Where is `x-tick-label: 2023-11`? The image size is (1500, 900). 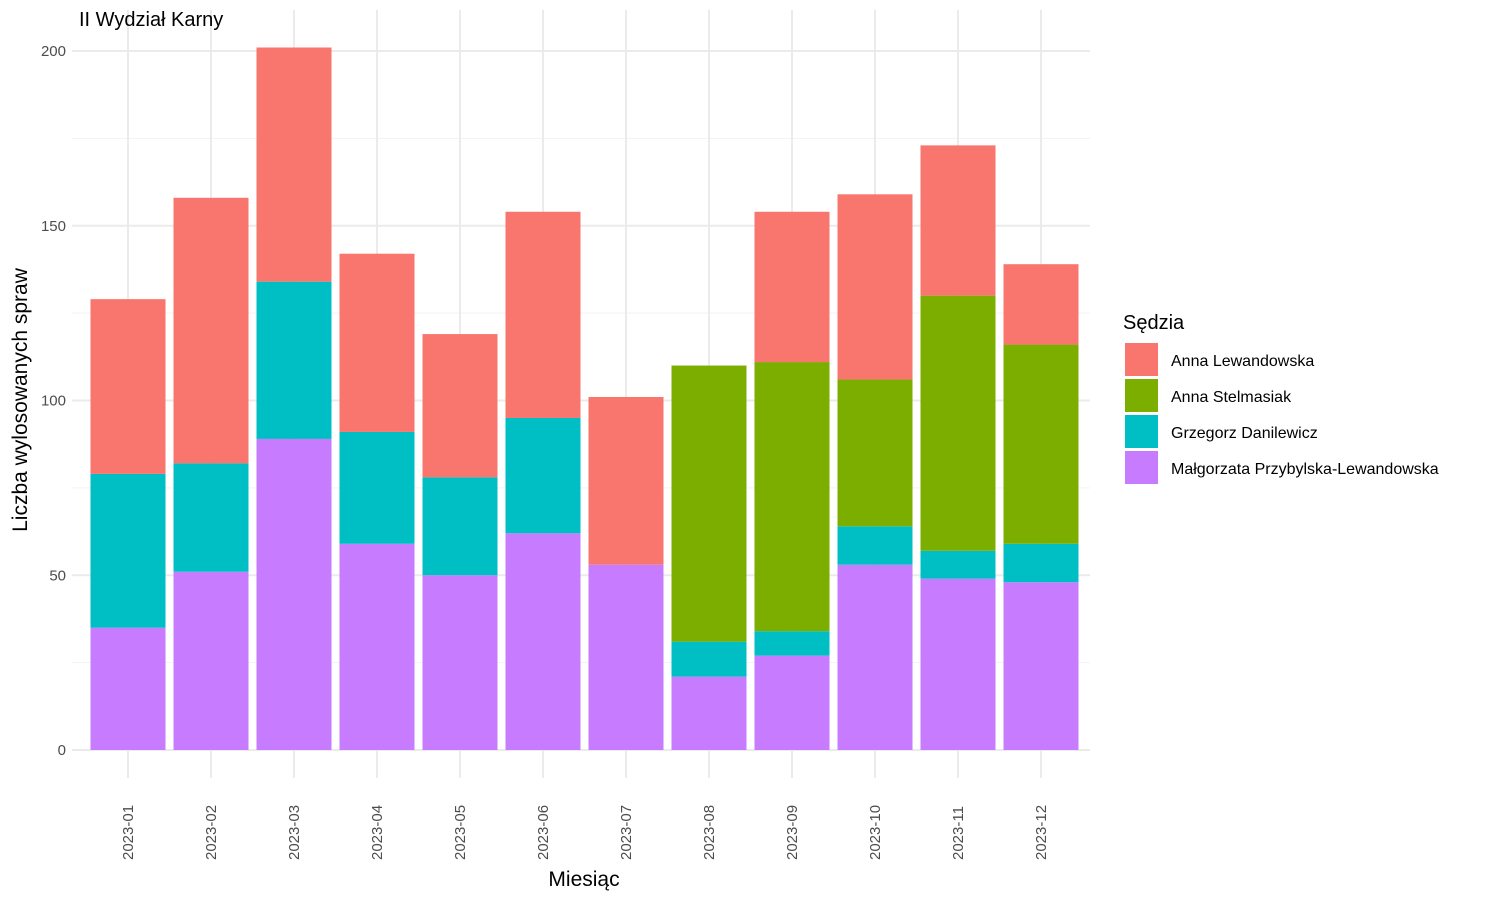 x-tick-label: 2023-11 is located at coordinates (958, 833).